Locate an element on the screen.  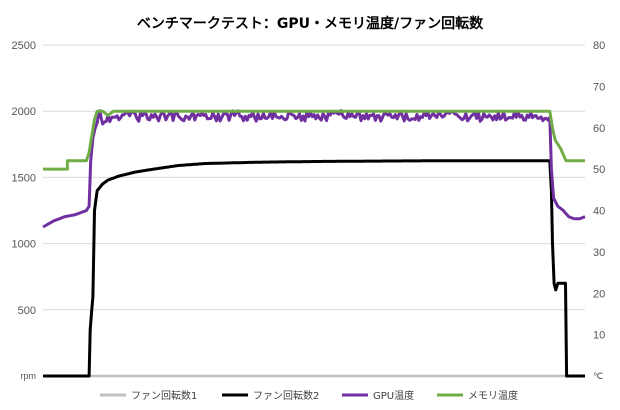
y-left-tick-label: 500 is located at coordinates (27, 311).